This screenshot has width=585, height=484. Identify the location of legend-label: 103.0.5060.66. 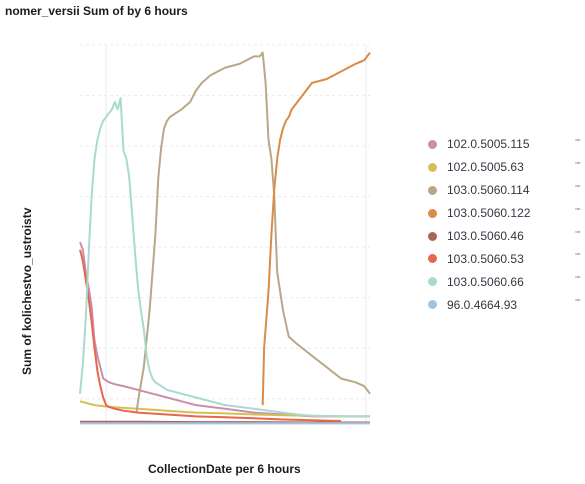
(485, 281).